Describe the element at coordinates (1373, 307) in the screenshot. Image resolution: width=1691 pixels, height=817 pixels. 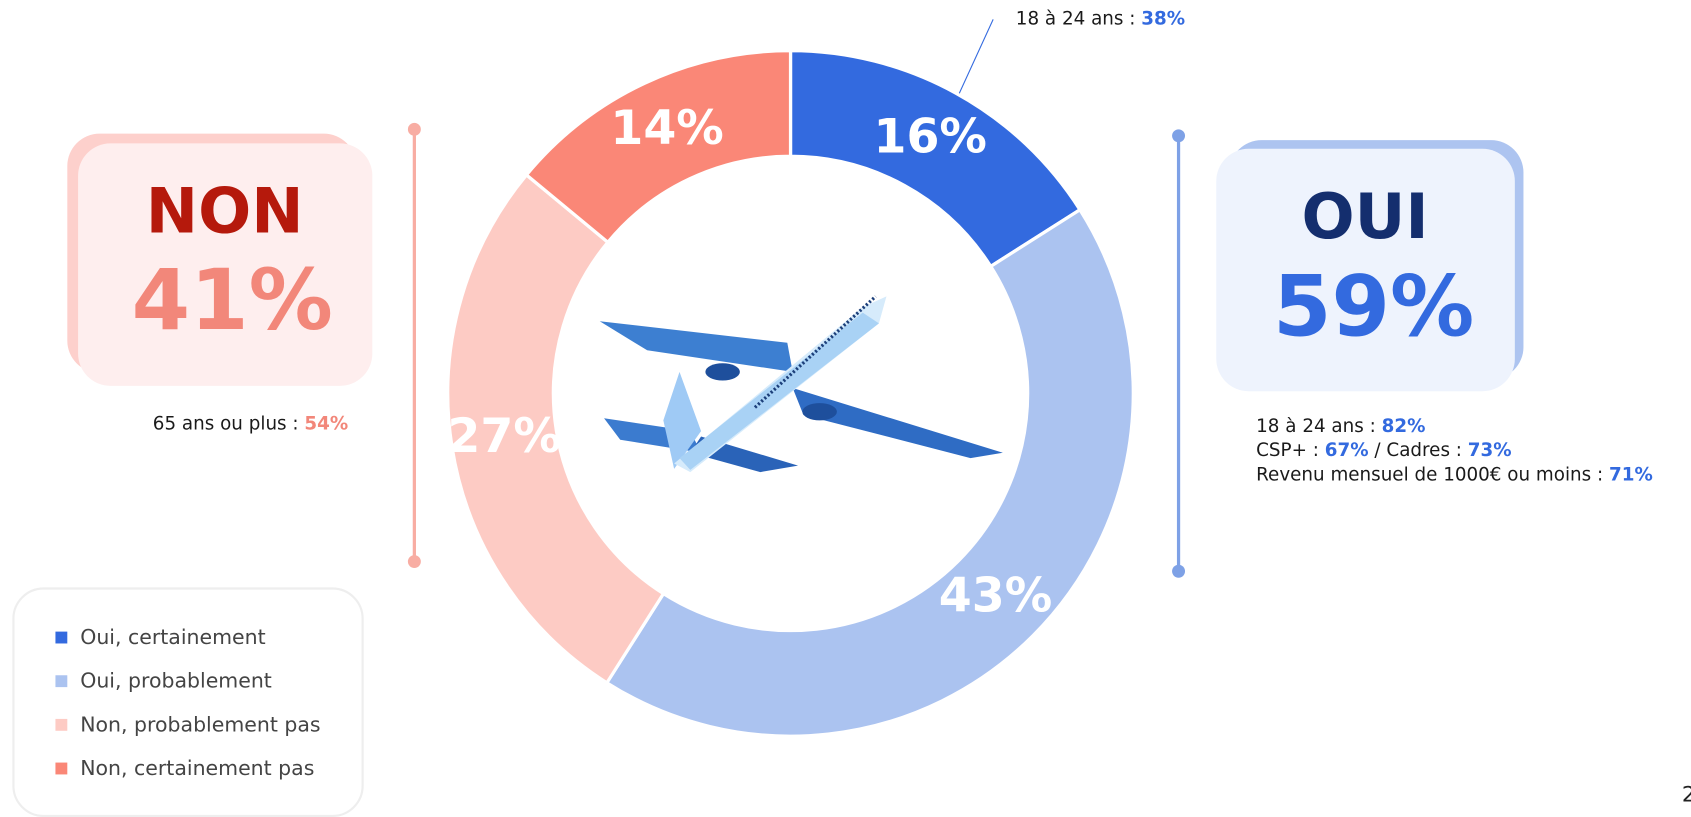
I see `oui-total: 59%` at that location.